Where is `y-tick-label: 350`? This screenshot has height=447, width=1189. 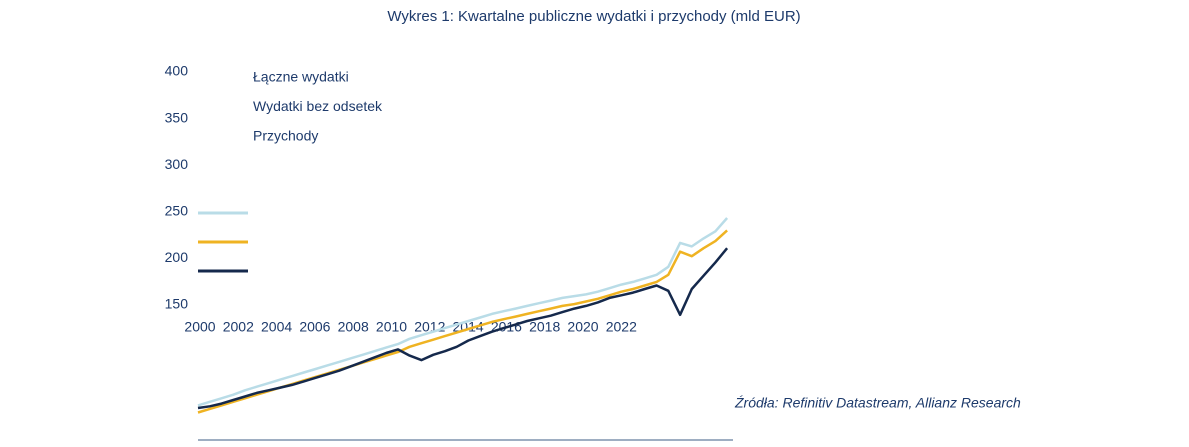
y-tick-label: 350 is located at coordinates (177, 117).